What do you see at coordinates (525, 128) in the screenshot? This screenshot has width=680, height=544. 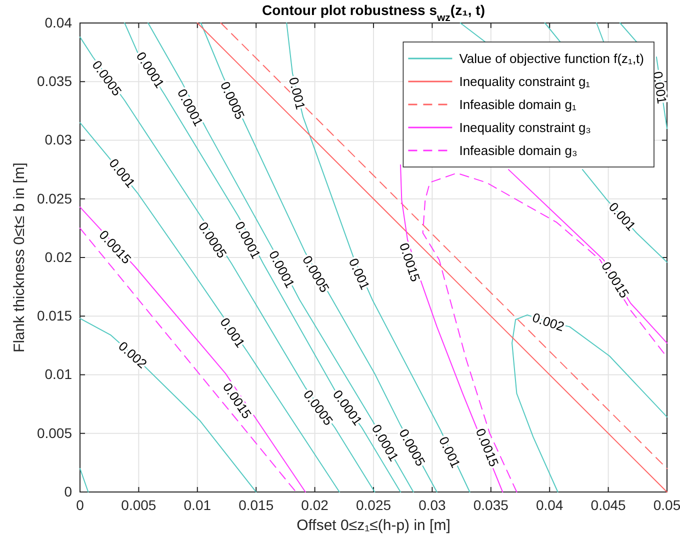 I see `legend-label: Inequality constraint g₃` at bounding box center [525, 128].